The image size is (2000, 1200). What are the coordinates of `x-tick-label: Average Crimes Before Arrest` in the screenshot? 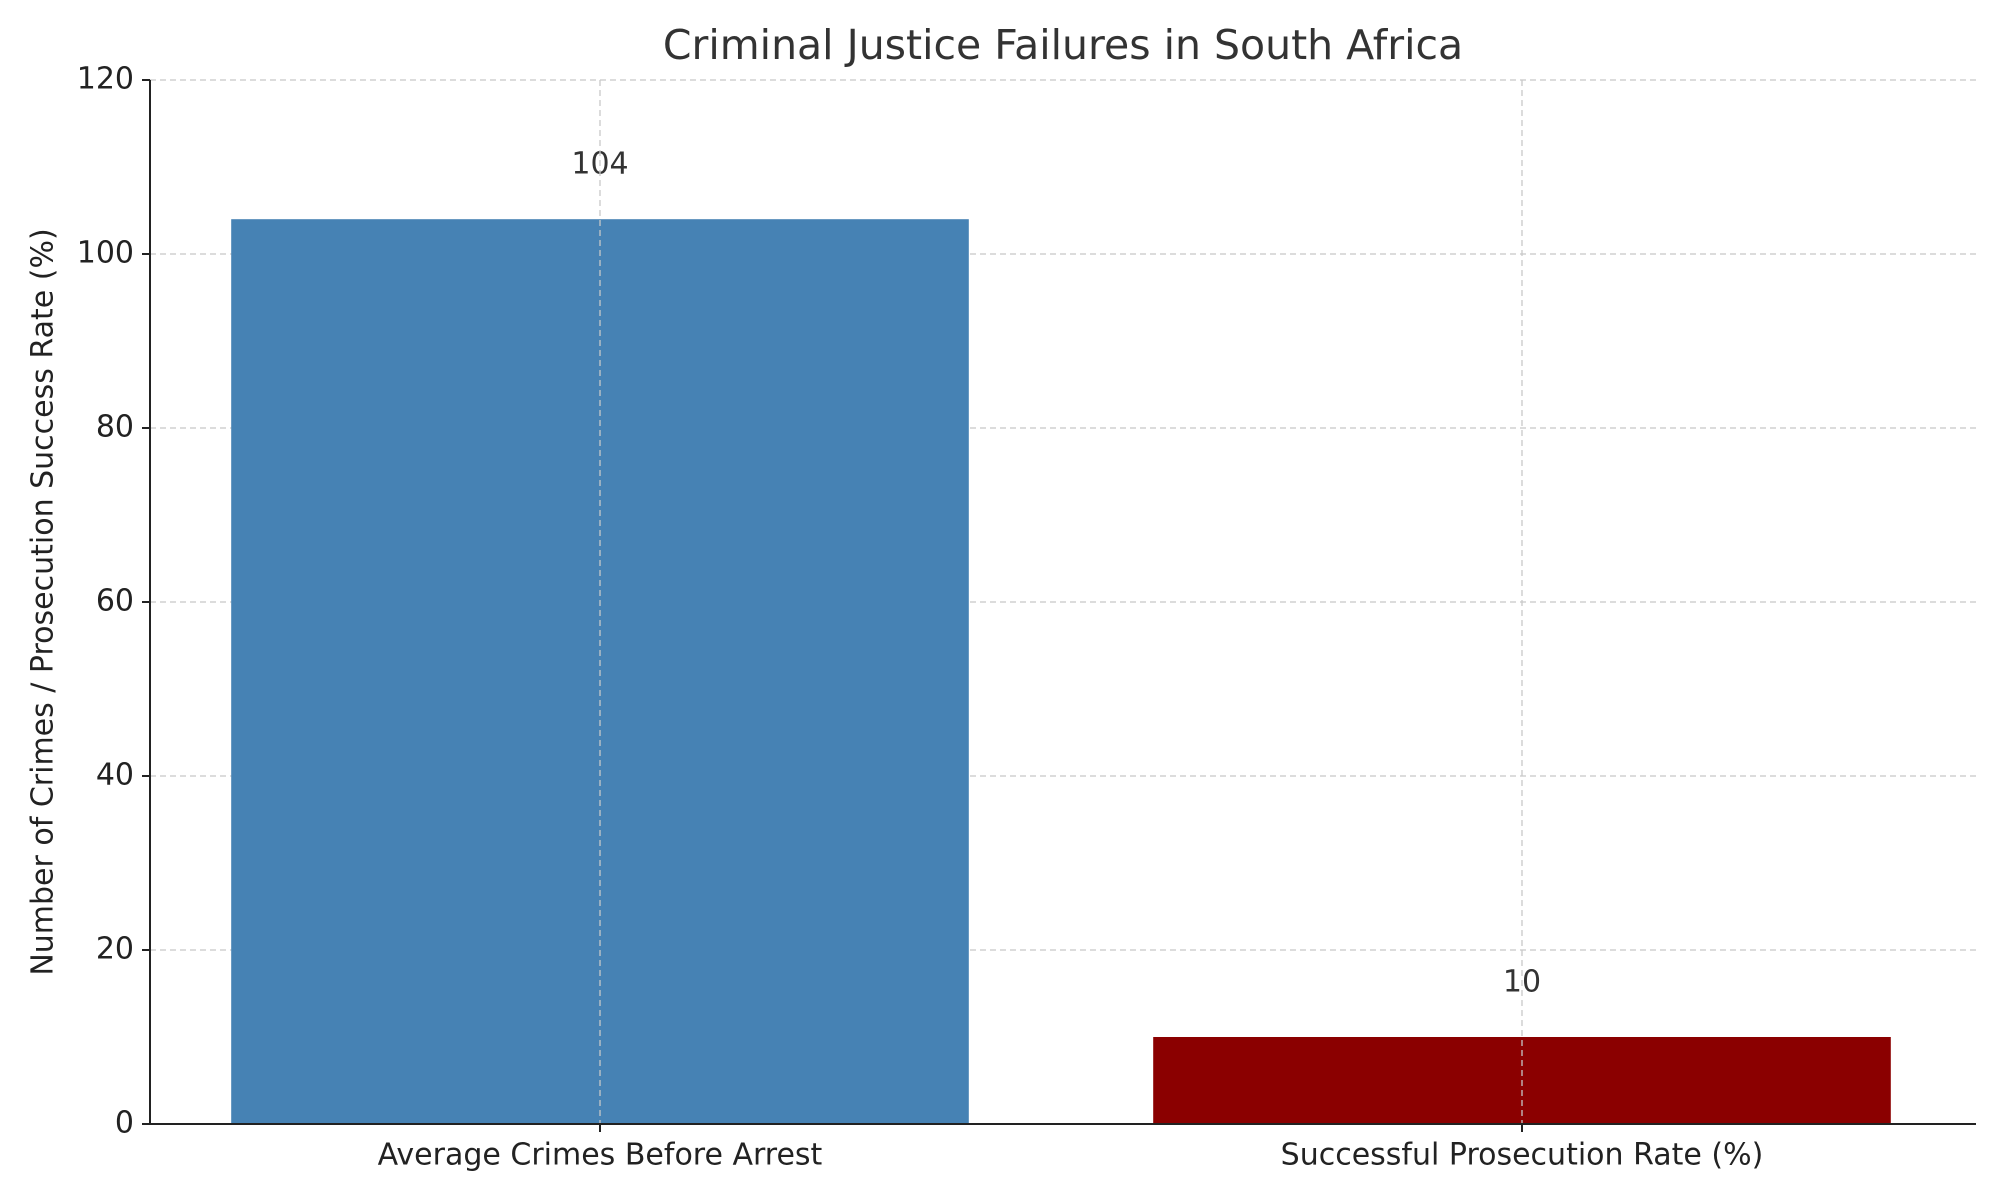 It's located at (600, 1155).